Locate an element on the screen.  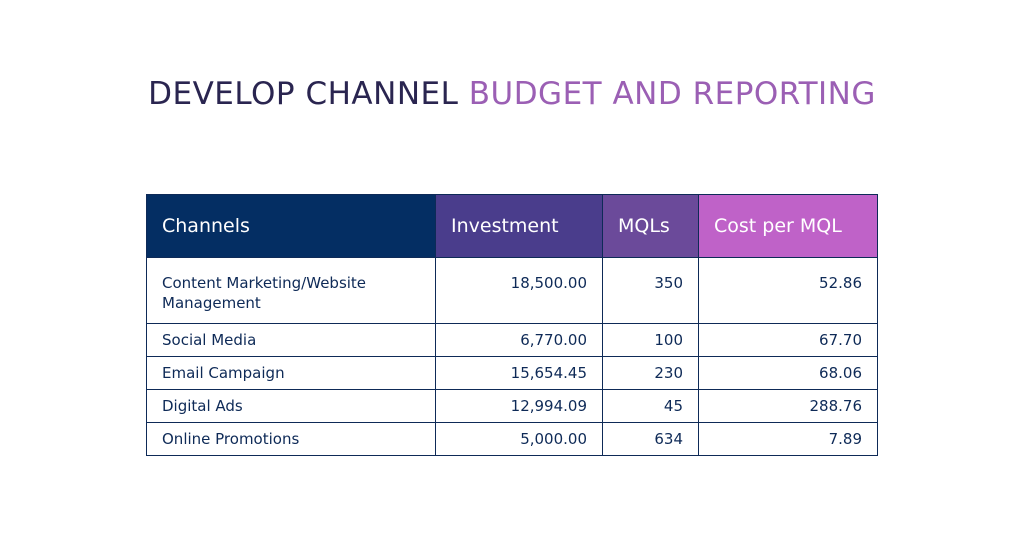
column-header-mqls: MQLs is located at coordinates (650, 226).